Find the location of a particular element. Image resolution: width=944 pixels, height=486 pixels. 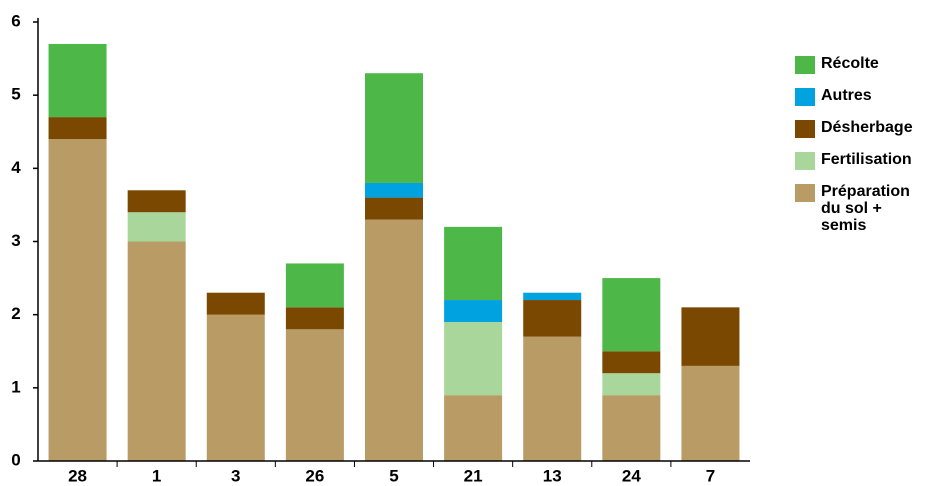

y-tick-label: 2 is located at coordinates (15, 313).